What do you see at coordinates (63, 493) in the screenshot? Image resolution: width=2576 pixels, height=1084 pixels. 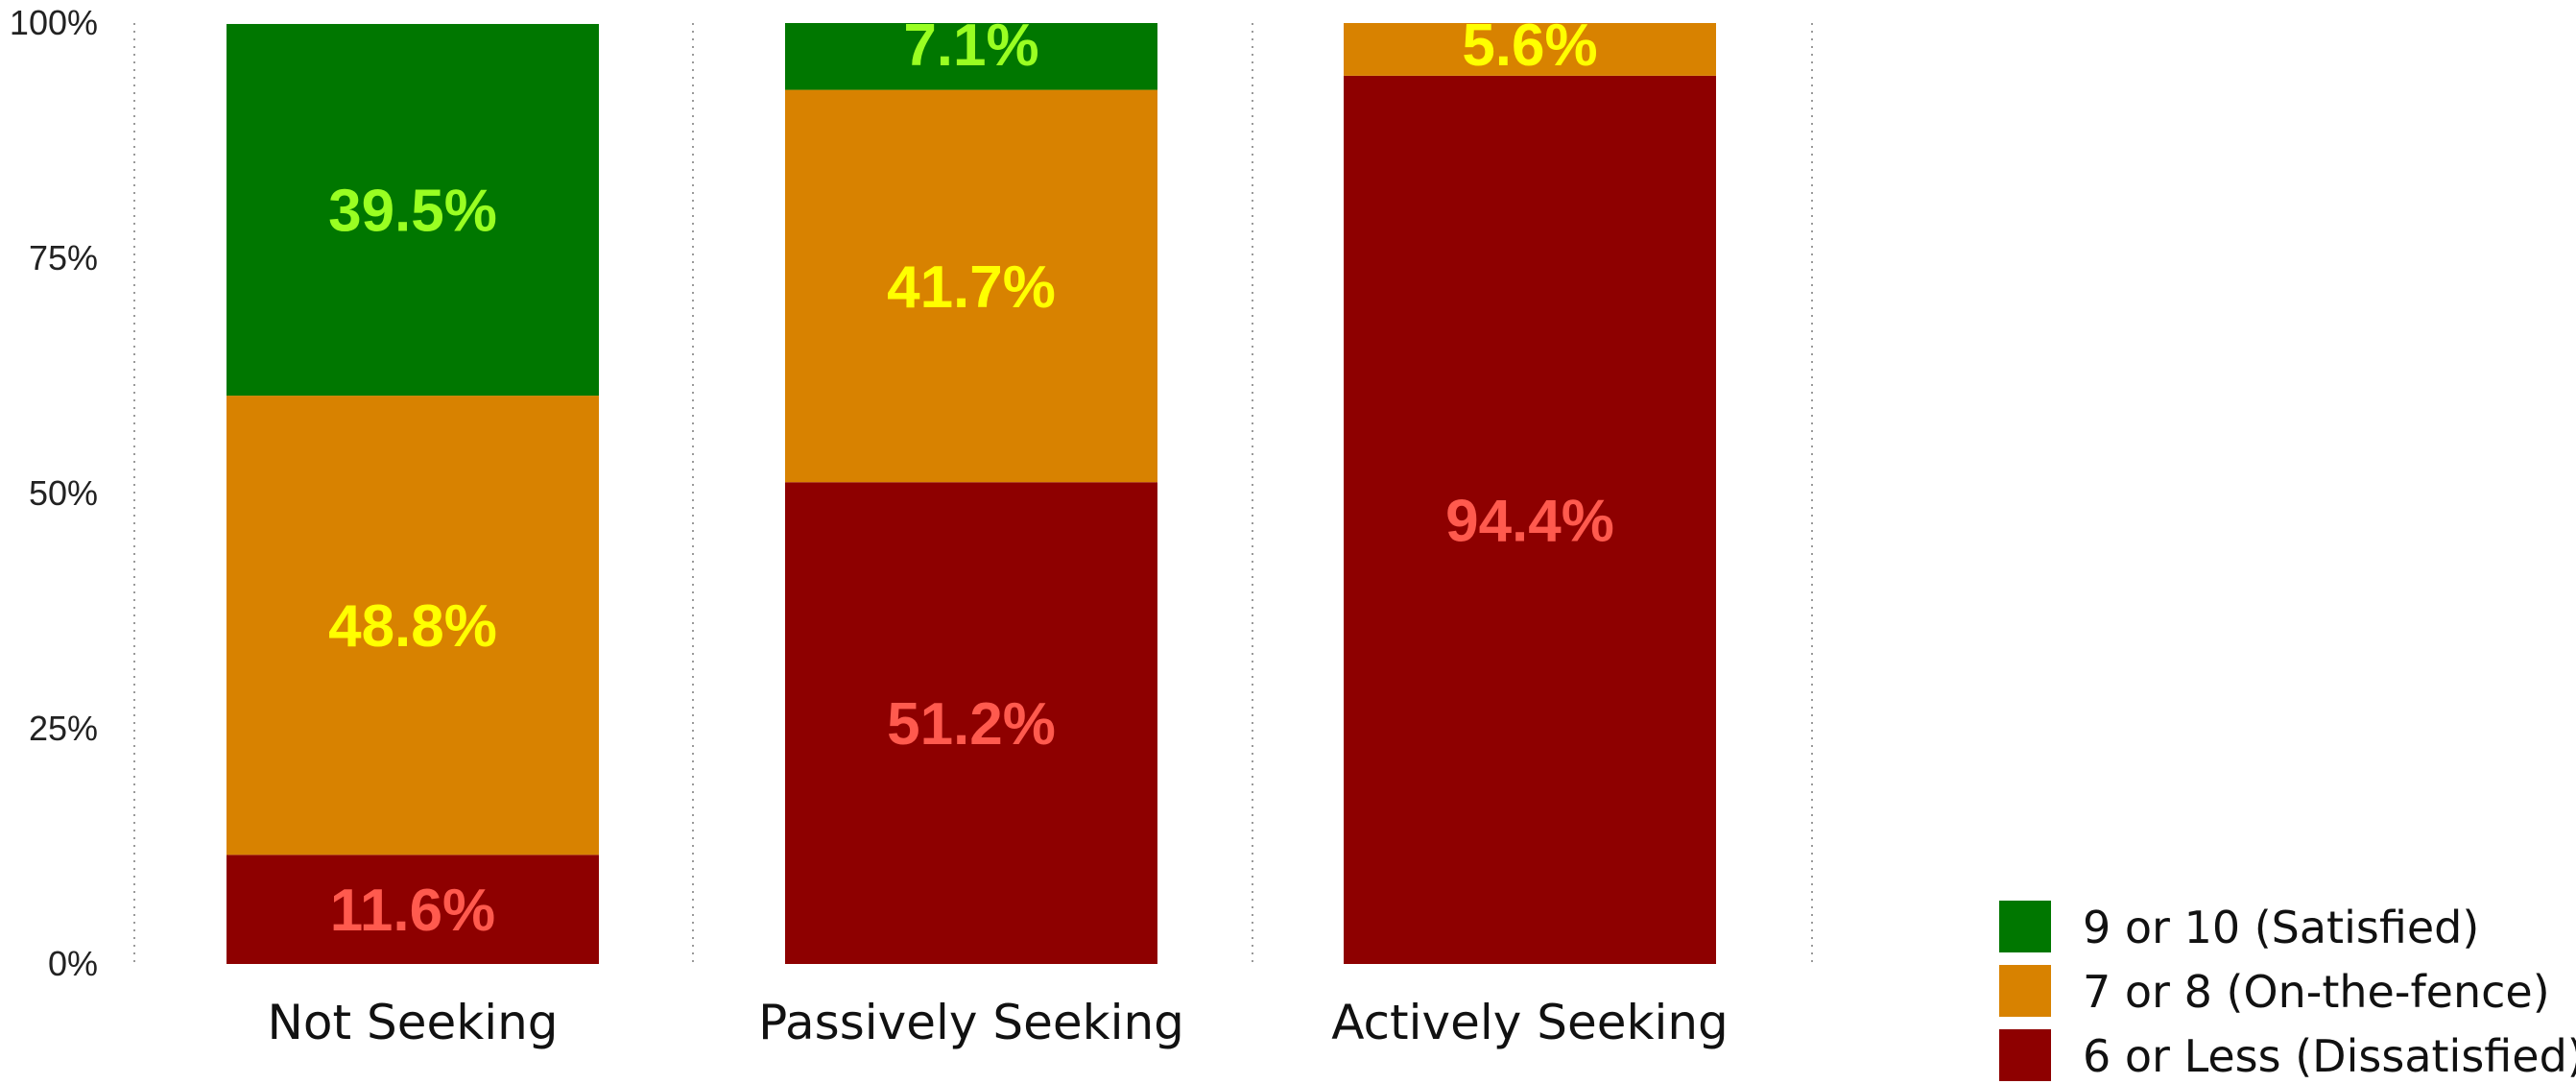 I see `y-tick-label: 50%` at bounding box center [63, 493].